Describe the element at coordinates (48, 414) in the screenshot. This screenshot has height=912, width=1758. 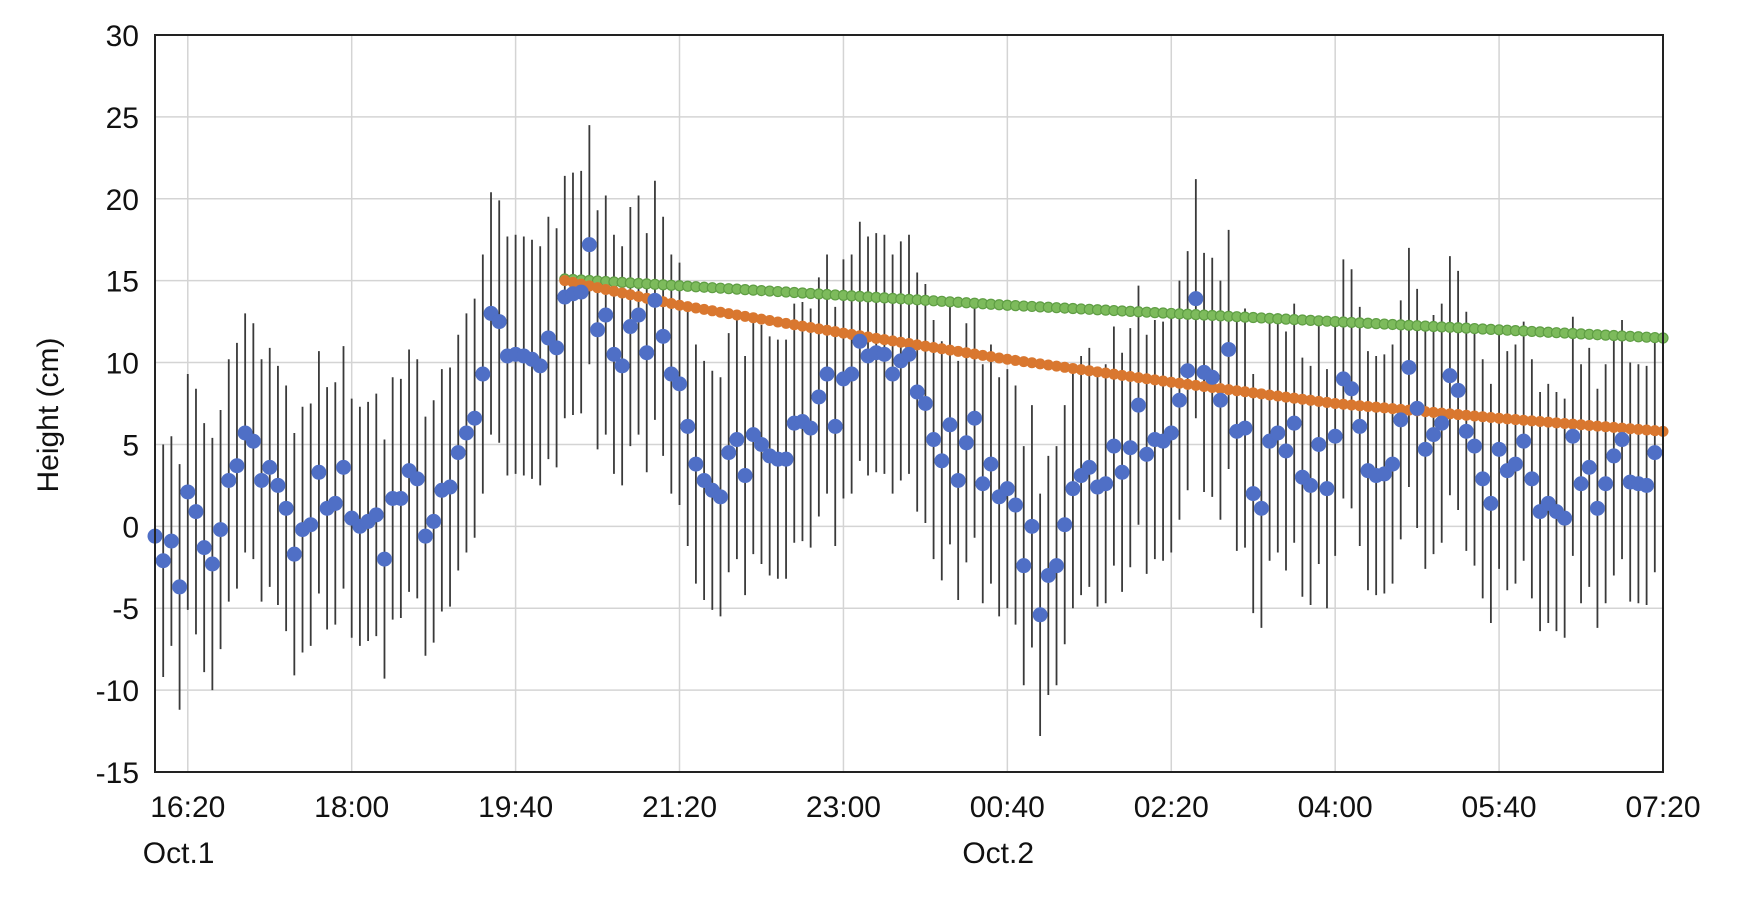
I see `y-axis-title: Height (cm)` at that location.